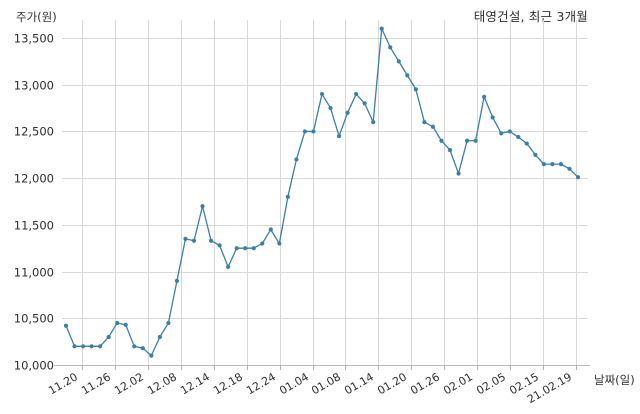 Image resolution: width=640 pixels, height=414 pixels. Describe the element at coordinates (34, 319) in the screenshot. I see `y-tick-label: 10,500` at that location.